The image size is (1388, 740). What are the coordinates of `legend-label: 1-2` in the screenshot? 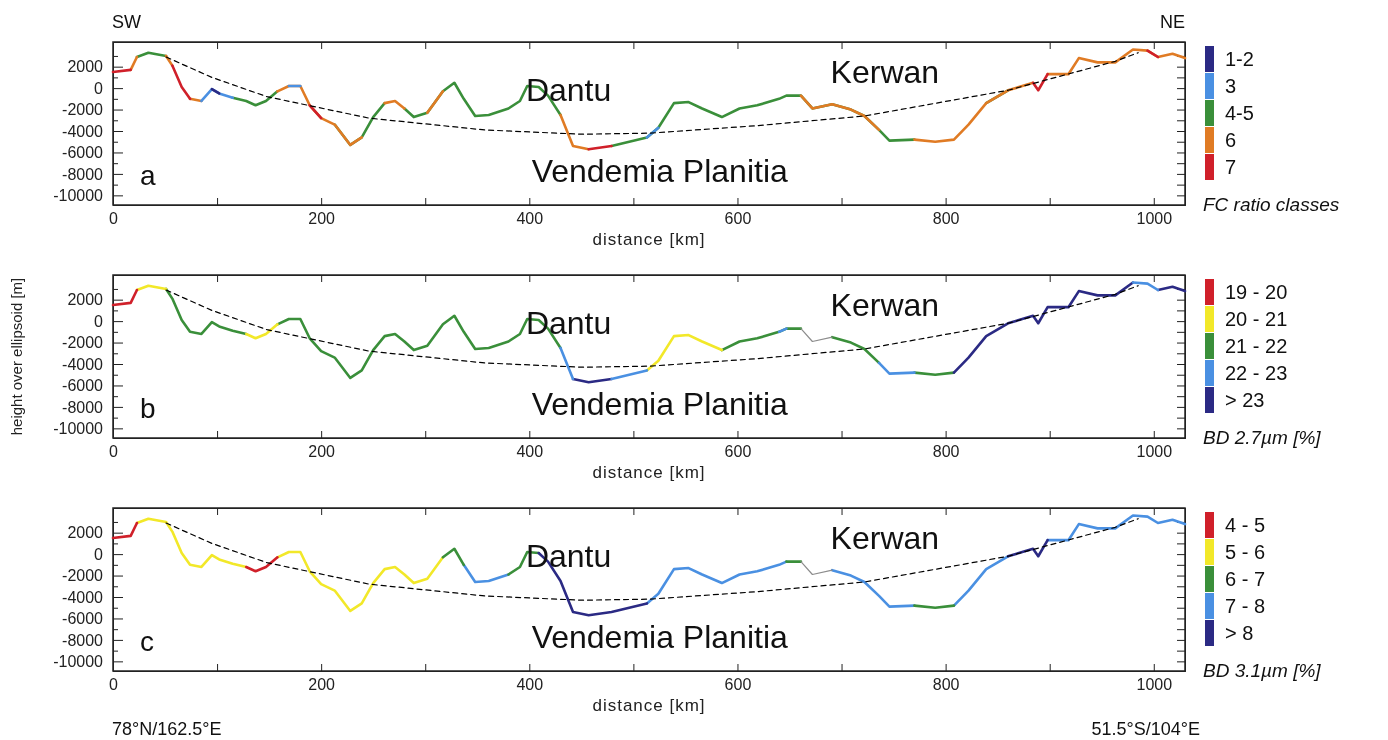 It's located at (1239, 59).